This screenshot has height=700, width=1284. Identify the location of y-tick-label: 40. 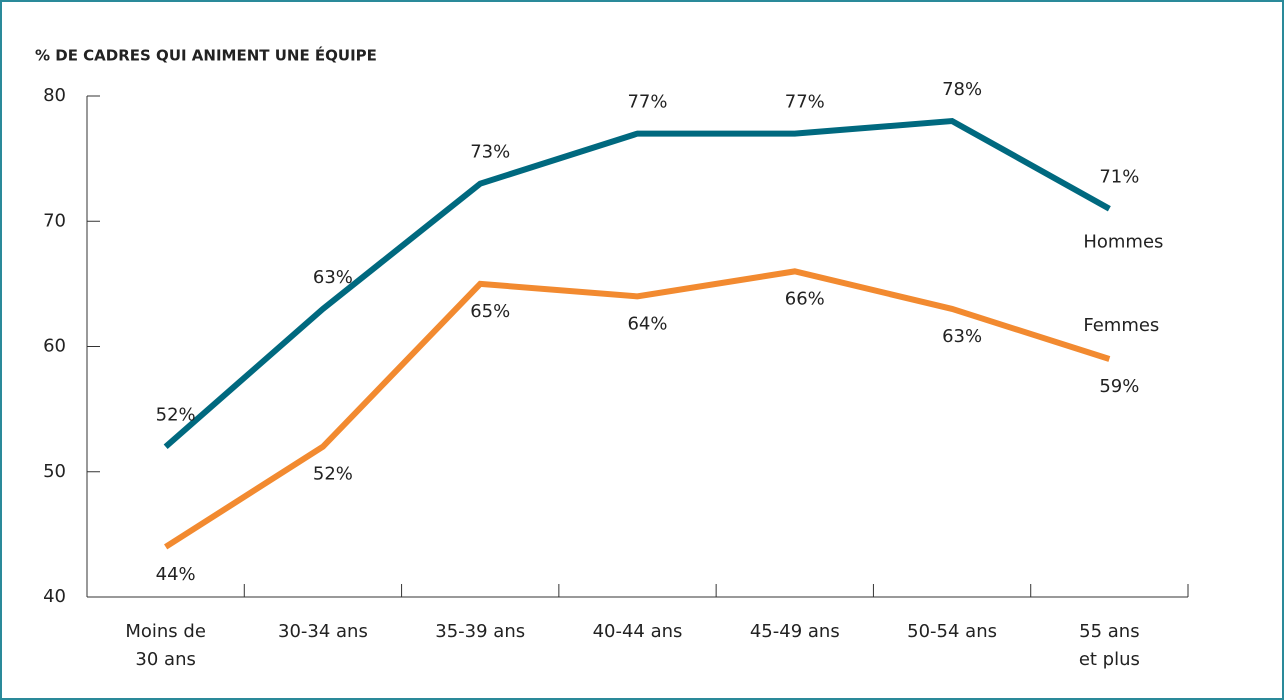
(54, 596).